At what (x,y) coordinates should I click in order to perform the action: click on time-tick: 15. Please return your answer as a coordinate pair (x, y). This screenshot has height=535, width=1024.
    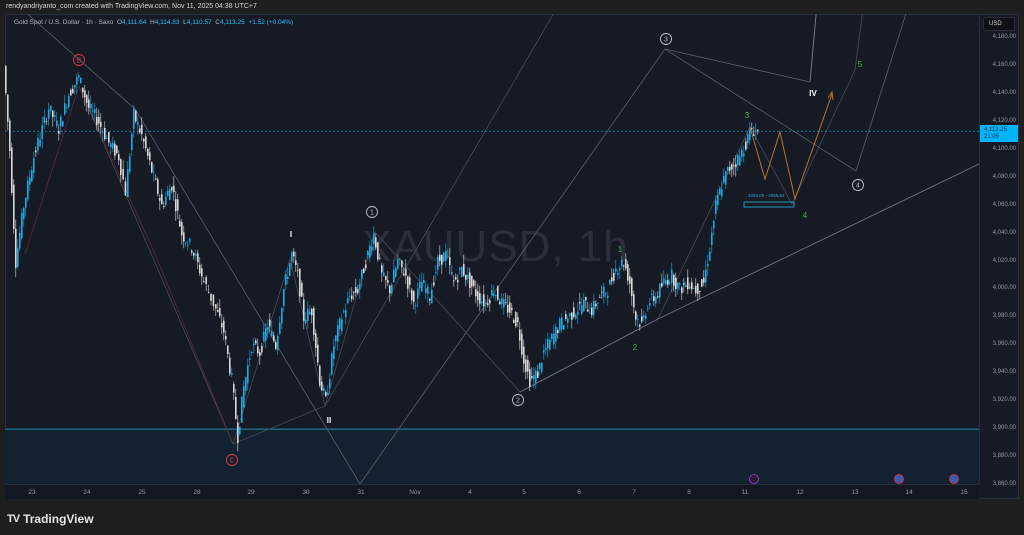
    Looking at the image, I should click on (964, 492).